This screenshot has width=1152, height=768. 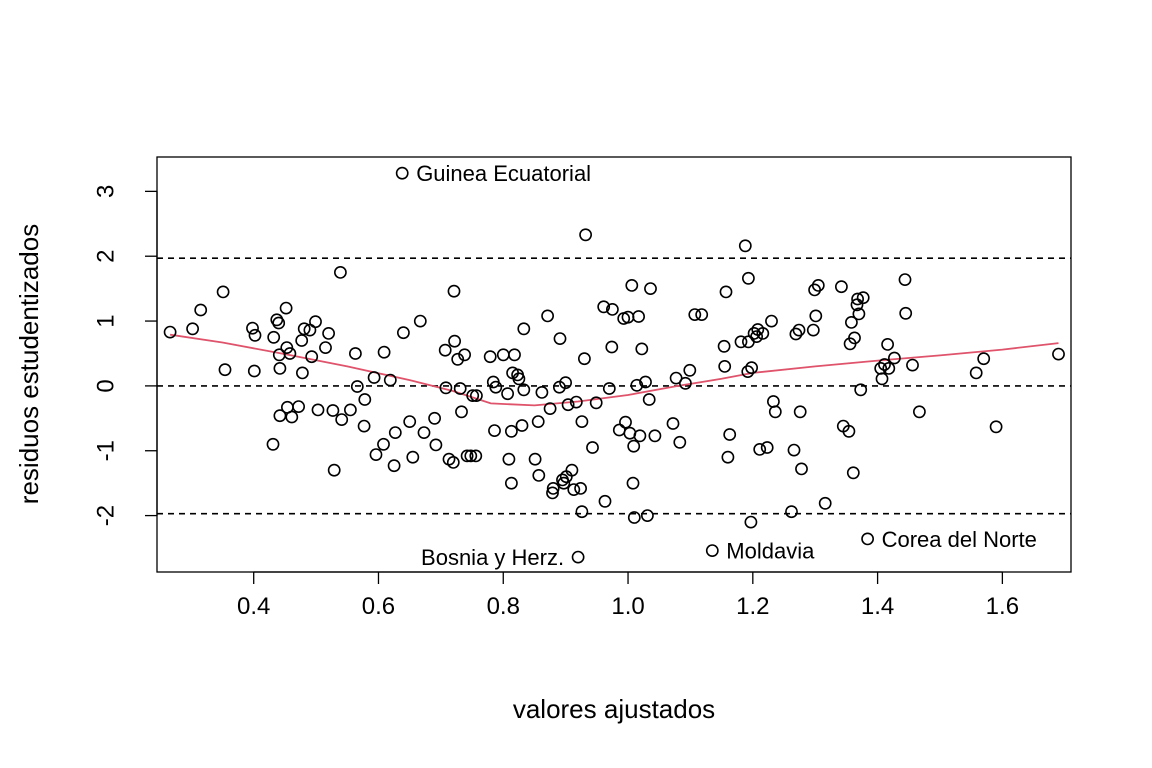 What do you see at coordinates (253, 606) in the screenshot?
I see `x-tick-label: 0.4` at bounding box center [253, 606].